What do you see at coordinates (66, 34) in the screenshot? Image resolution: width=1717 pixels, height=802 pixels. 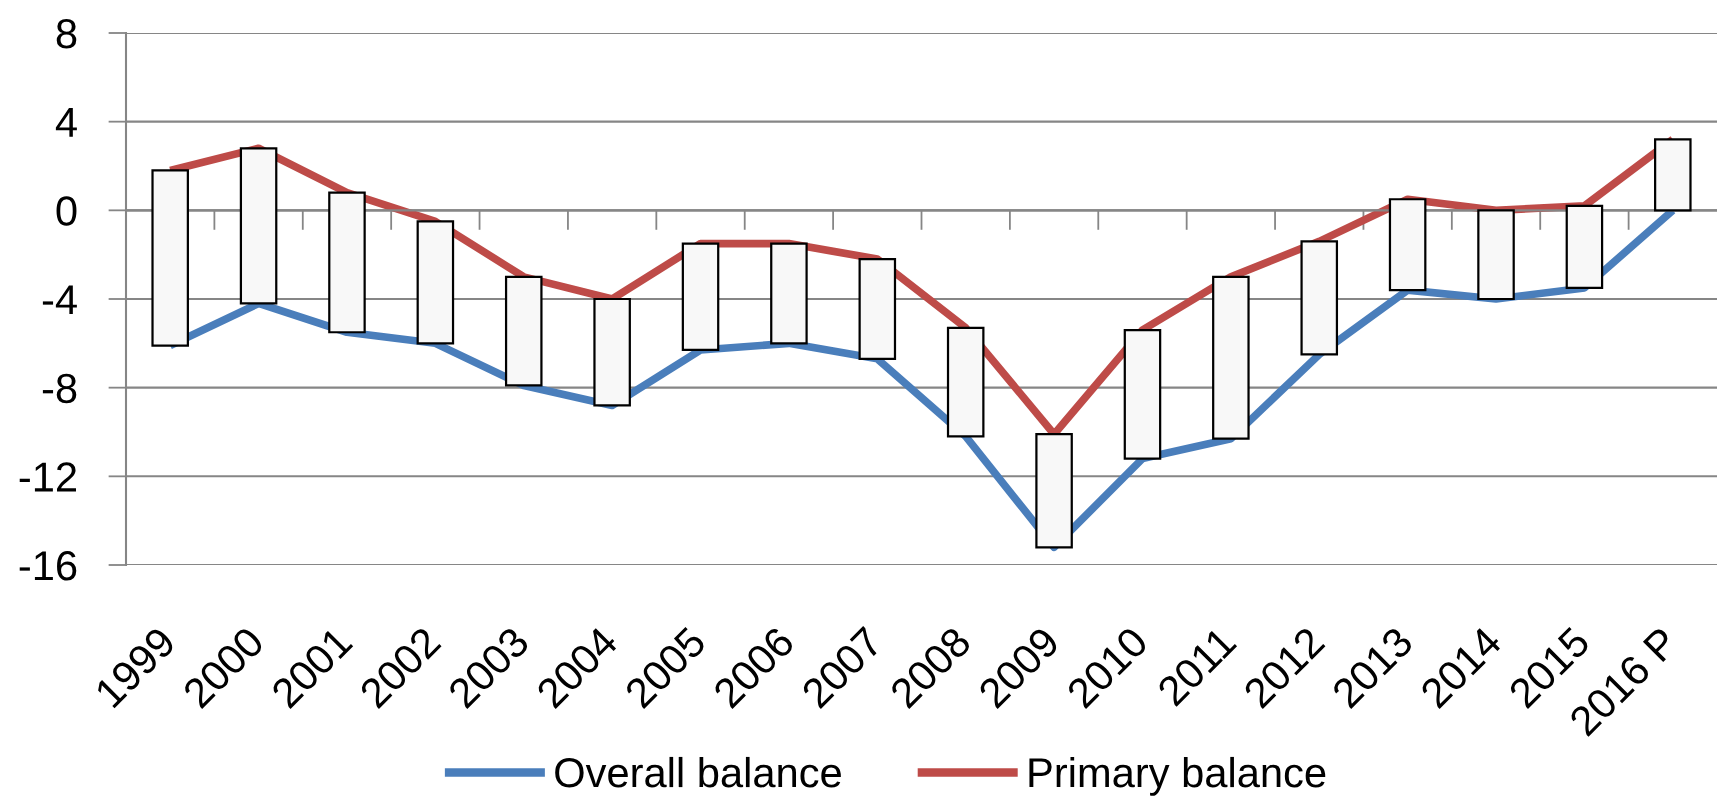 I see `y-tick-label: 8` at bounding box center [66, 34].